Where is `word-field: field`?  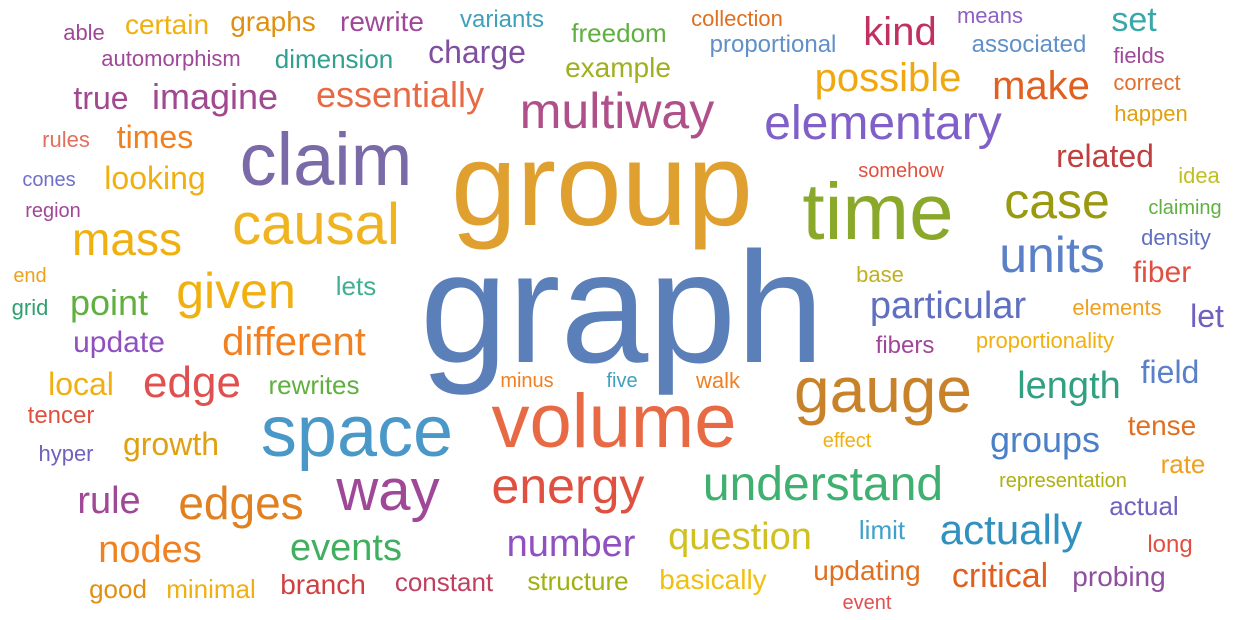
word-field: field is located at coordinates (1170, 372).